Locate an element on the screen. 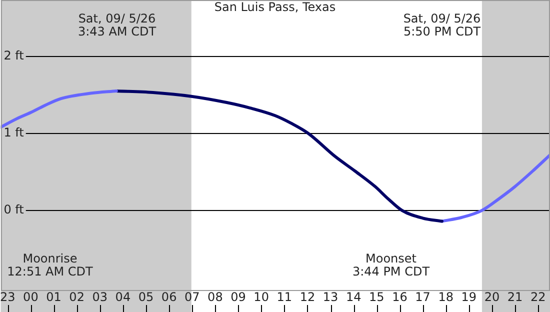 The width and height of the screenshot is (550, 312). x-tick-label: 12 is located at coordinates (308, 297).